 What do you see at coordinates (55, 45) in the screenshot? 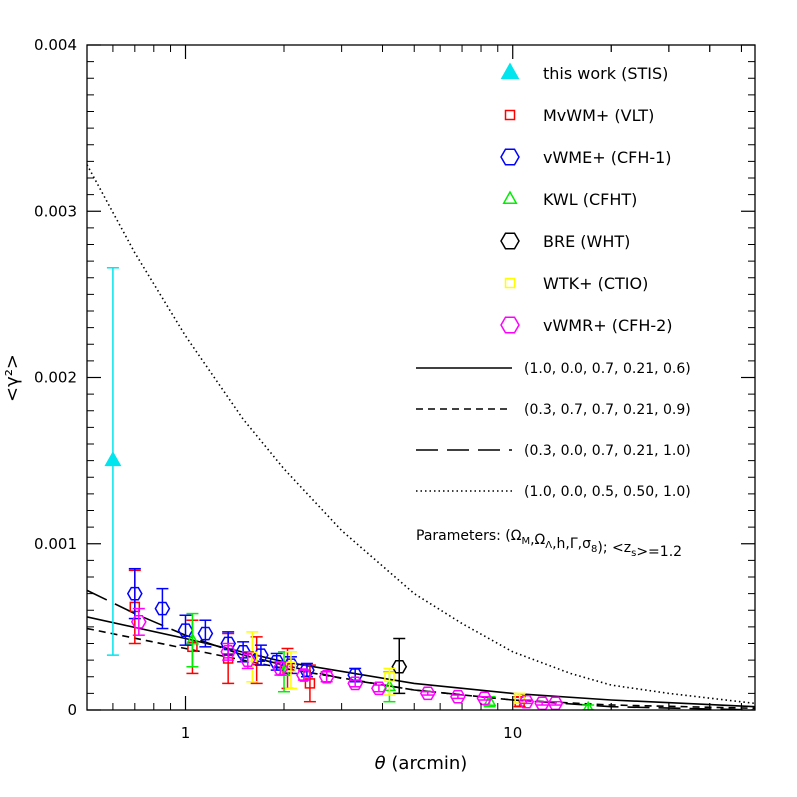
I see `y-tick-label: 0.004` at bounding box center [55, 45].